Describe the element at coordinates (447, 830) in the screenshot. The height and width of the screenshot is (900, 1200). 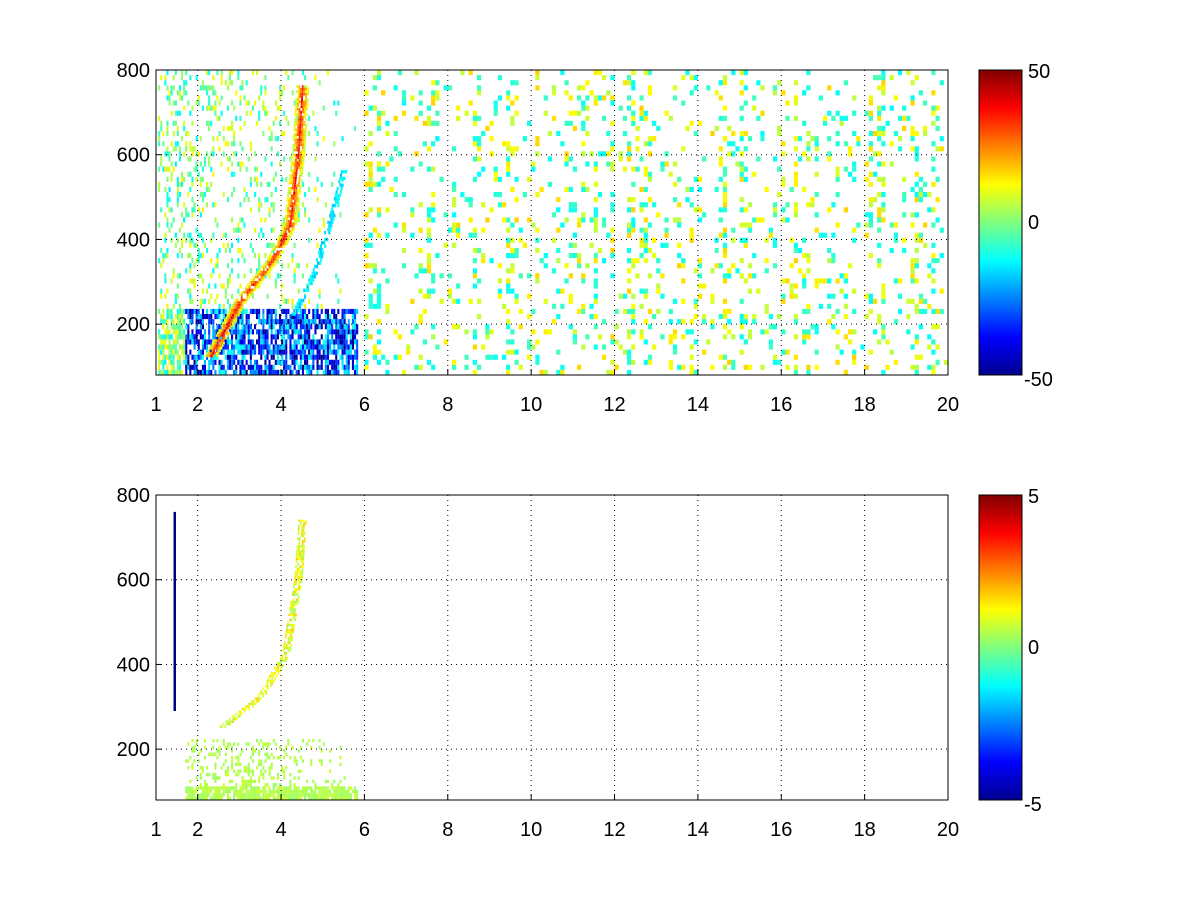
I see `bottom-x-tick-label: 8` at that location.